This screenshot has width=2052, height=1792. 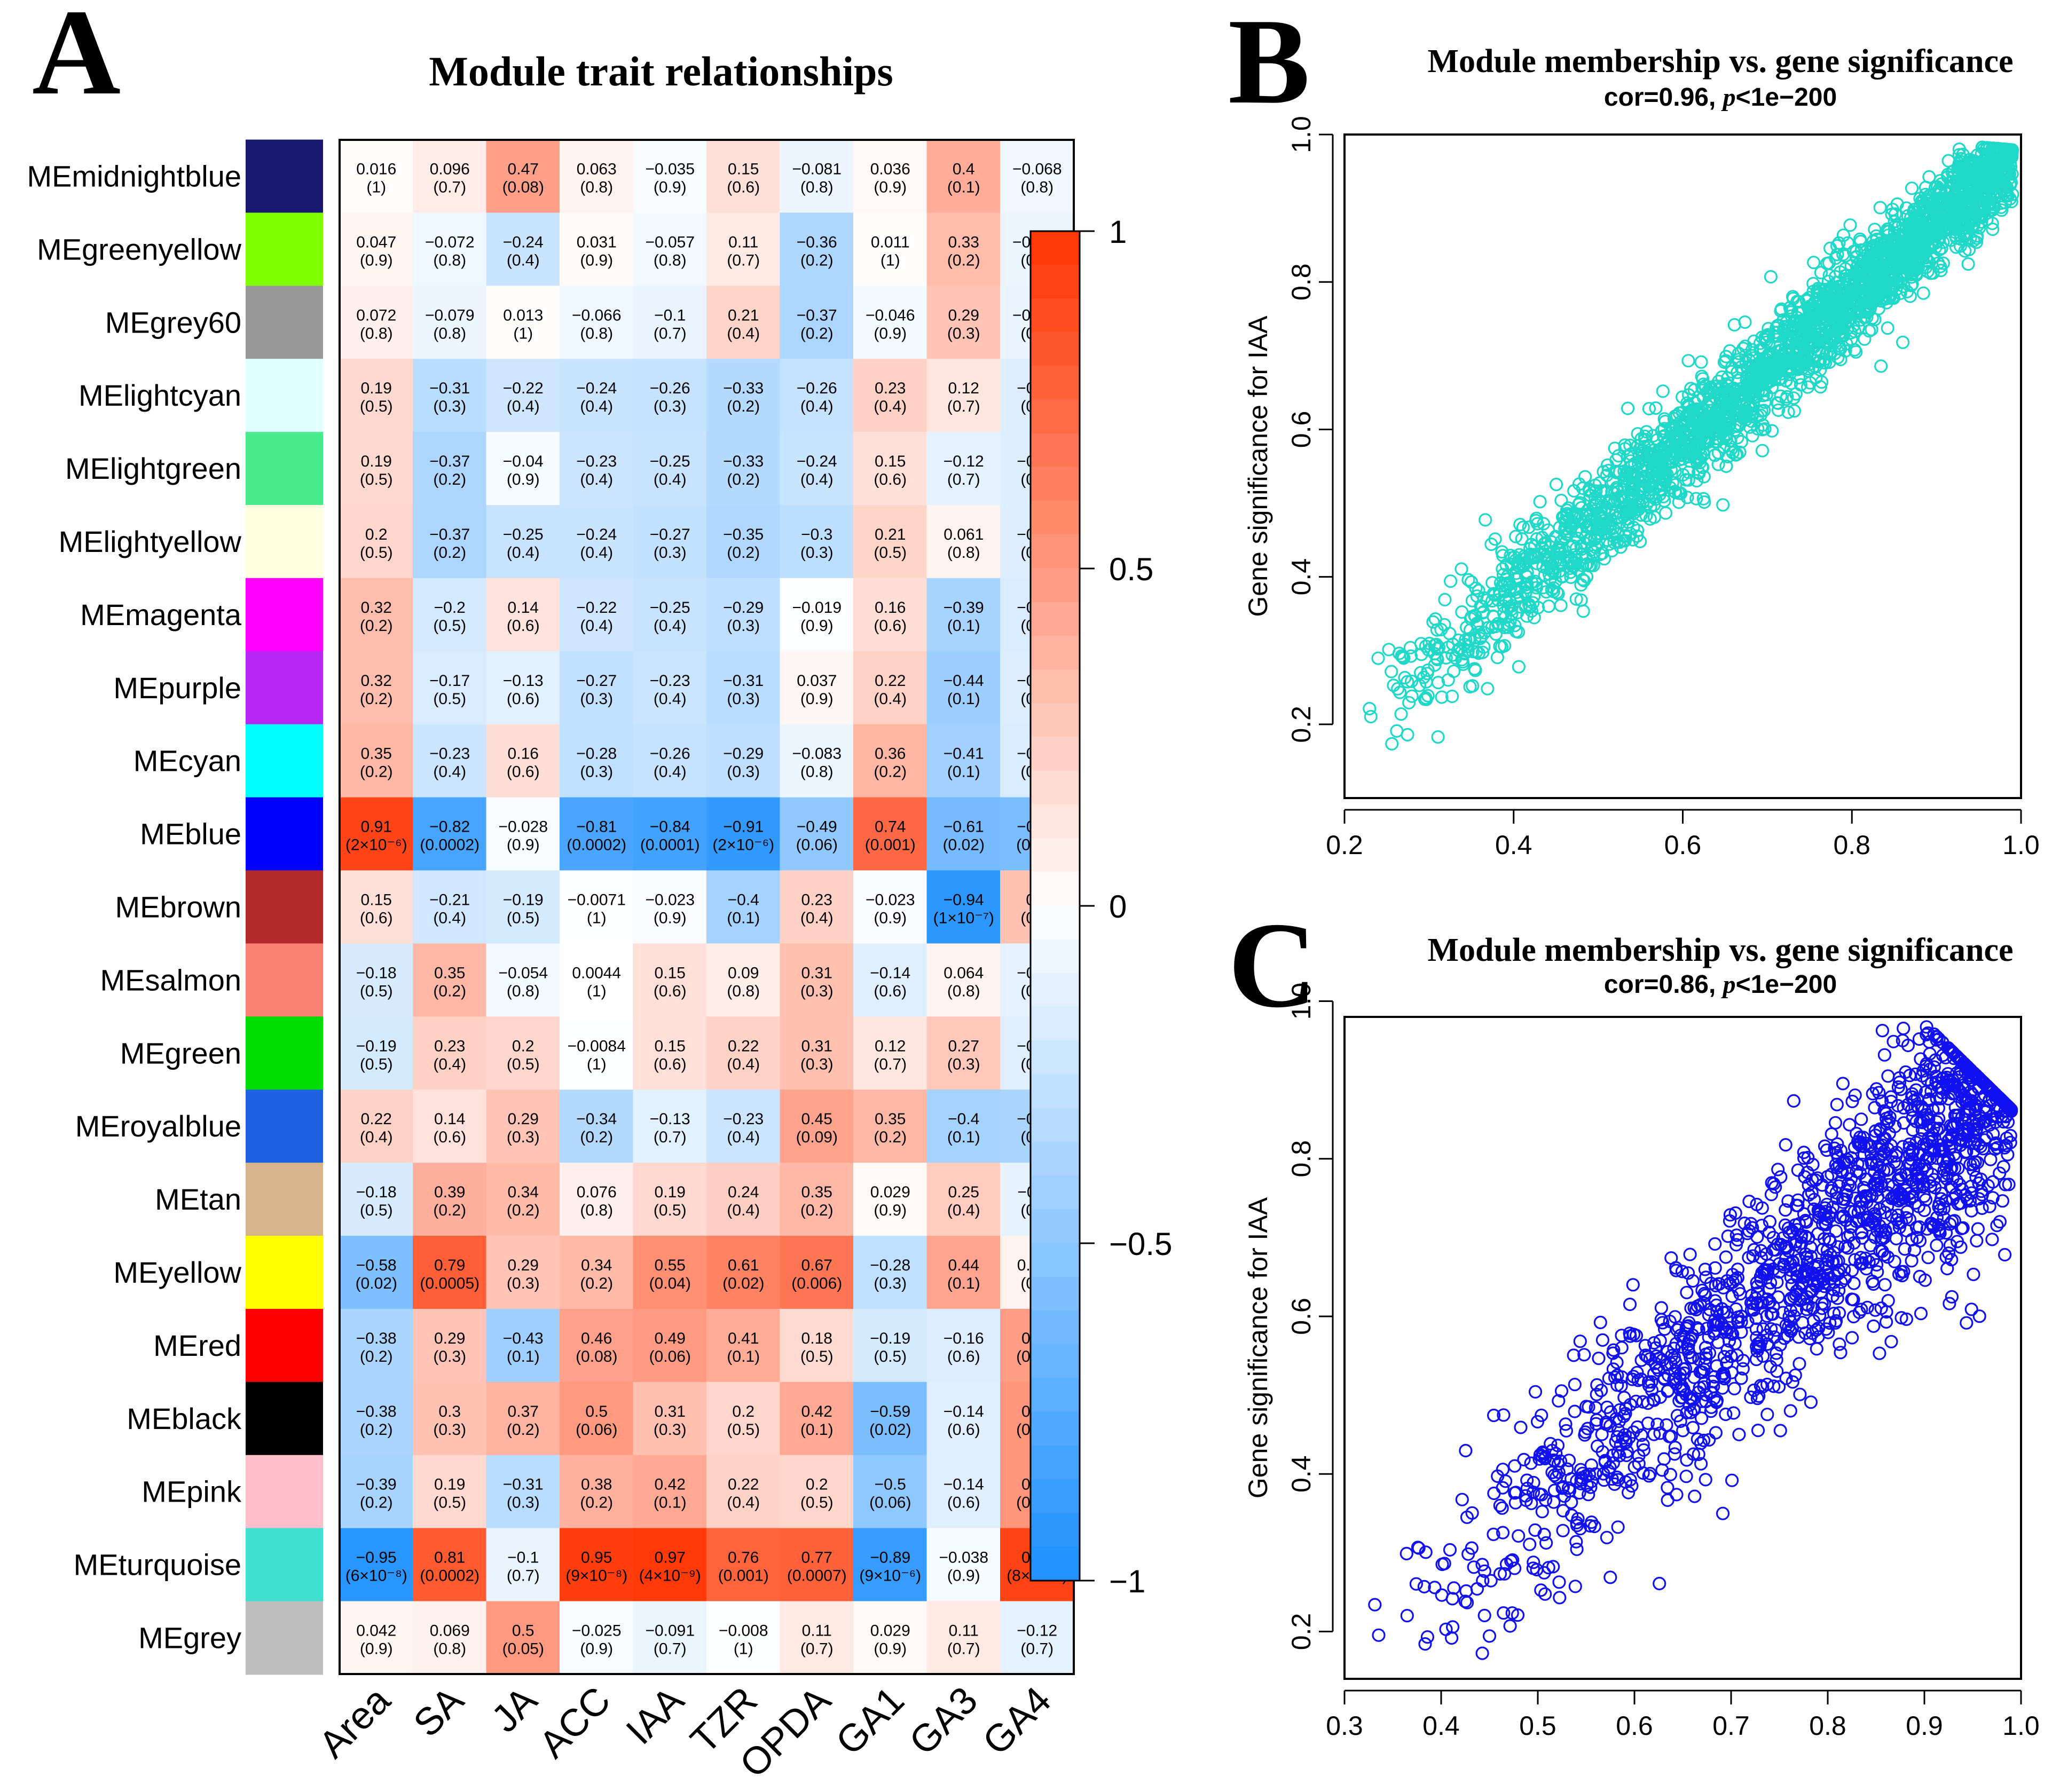 What do you see at coordinates (450, 1119) in the screenshot?
I see `cell-correlation: 0.14` at bounding box center [450, 1119].